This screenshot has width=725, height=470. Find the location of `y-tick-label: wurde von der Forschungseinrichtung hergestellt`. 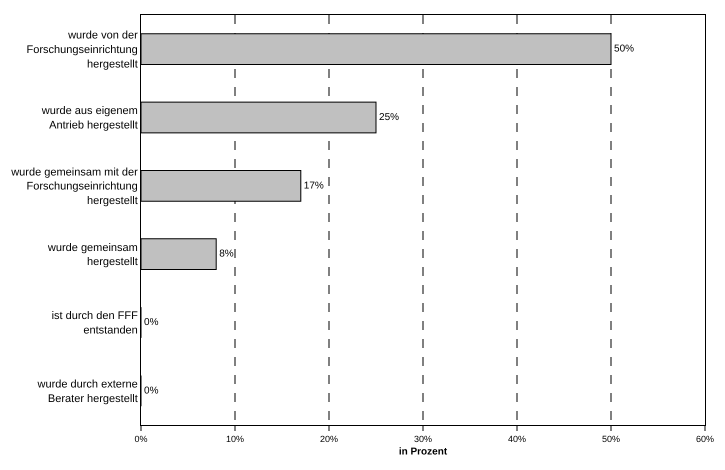

y-tick-label: wurde von der Forschungseinrichtung hergestellt is located at coordinates (82, 50).